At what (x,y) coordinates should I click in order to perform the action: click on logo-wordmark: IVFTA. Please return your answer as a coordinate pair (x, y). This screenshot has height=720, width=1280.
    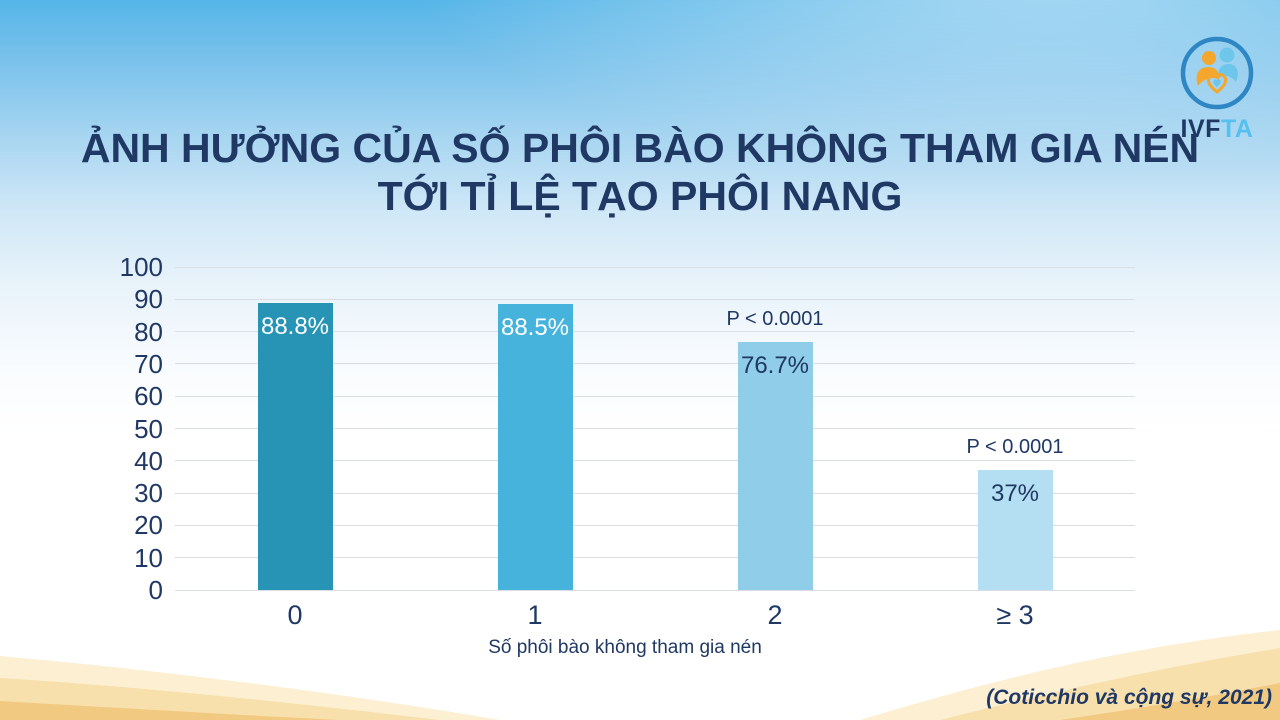
    Looking at the image, I should click on (1217, 129).